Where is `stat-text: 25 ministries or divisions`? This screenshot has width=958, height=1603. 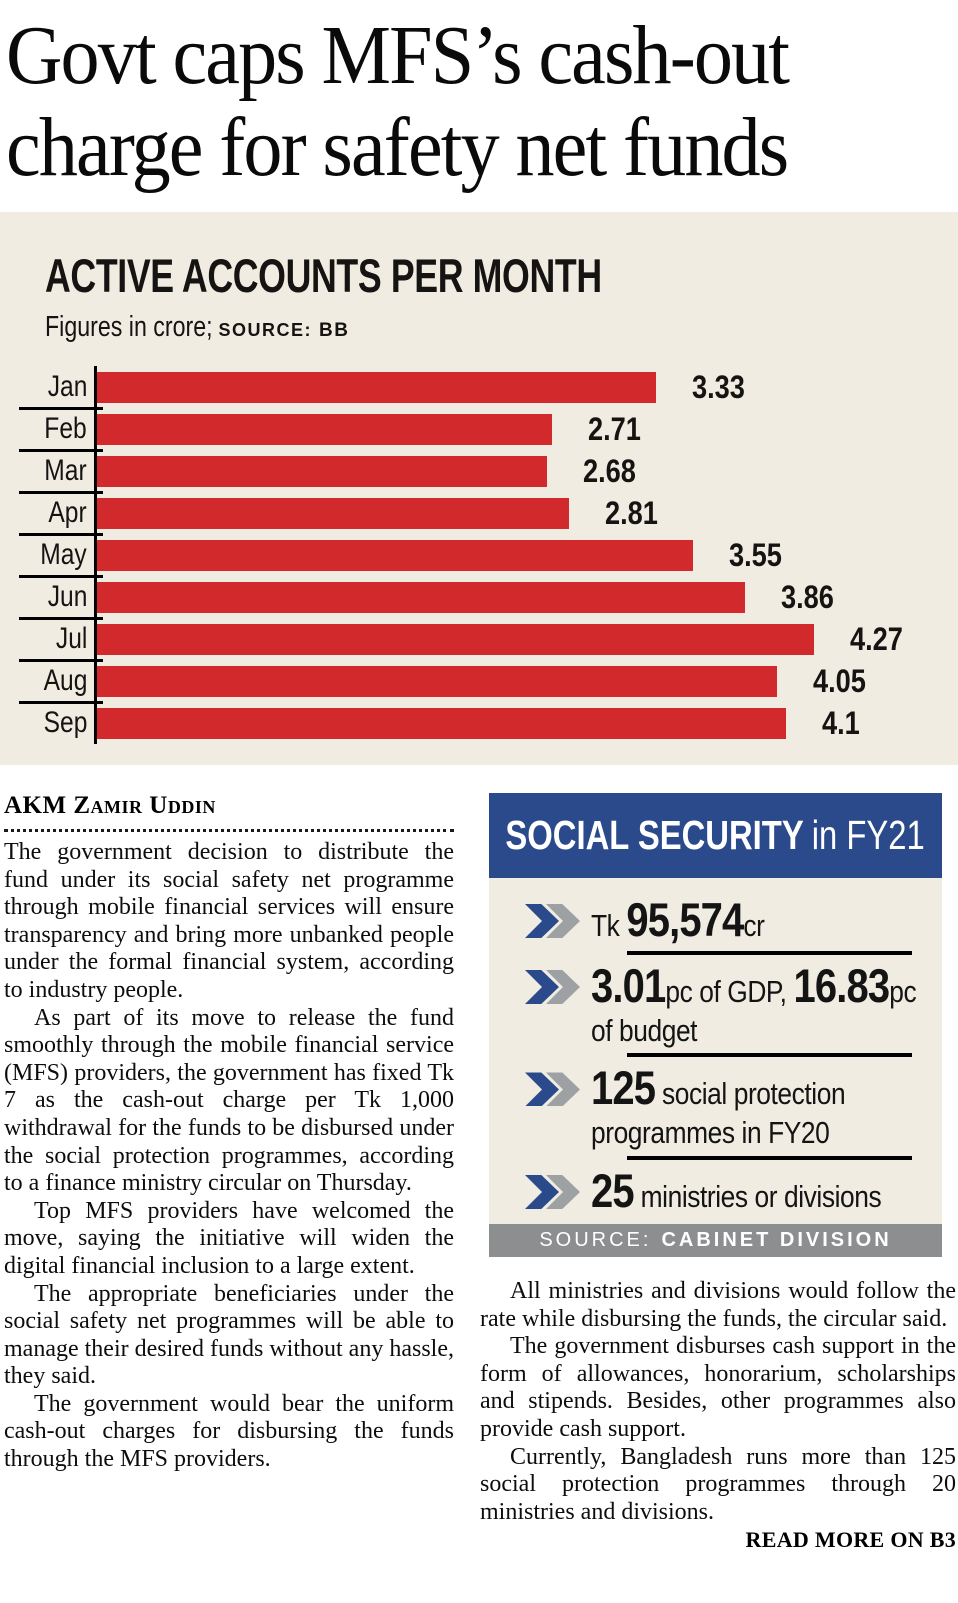 stat-text: 25 ministries or divisions is located at coordinates (761, 1191).